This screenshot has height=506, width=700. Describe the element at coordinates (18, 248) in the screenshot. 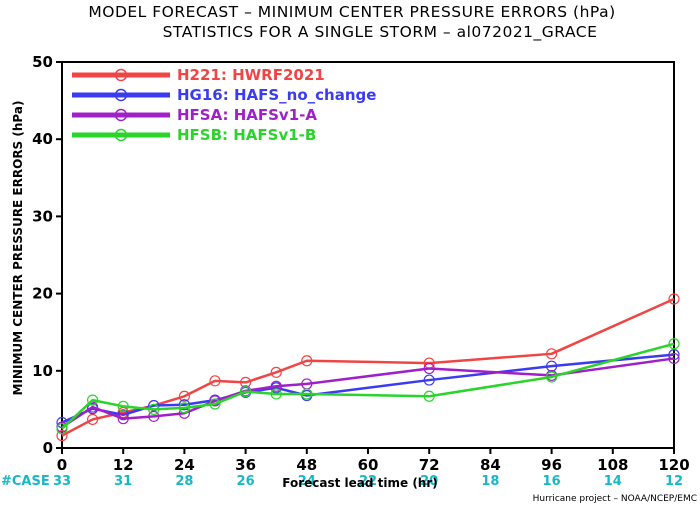

I see `y-axis-label: MINIMUM CENTER PRESSURE ERRORS (hPa)` at that location.